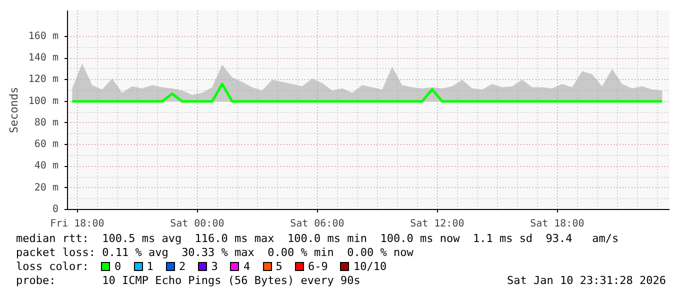  Describe the element at coordinates (182, 266) in the screenshot. I see `legend-label: 2` at that location.